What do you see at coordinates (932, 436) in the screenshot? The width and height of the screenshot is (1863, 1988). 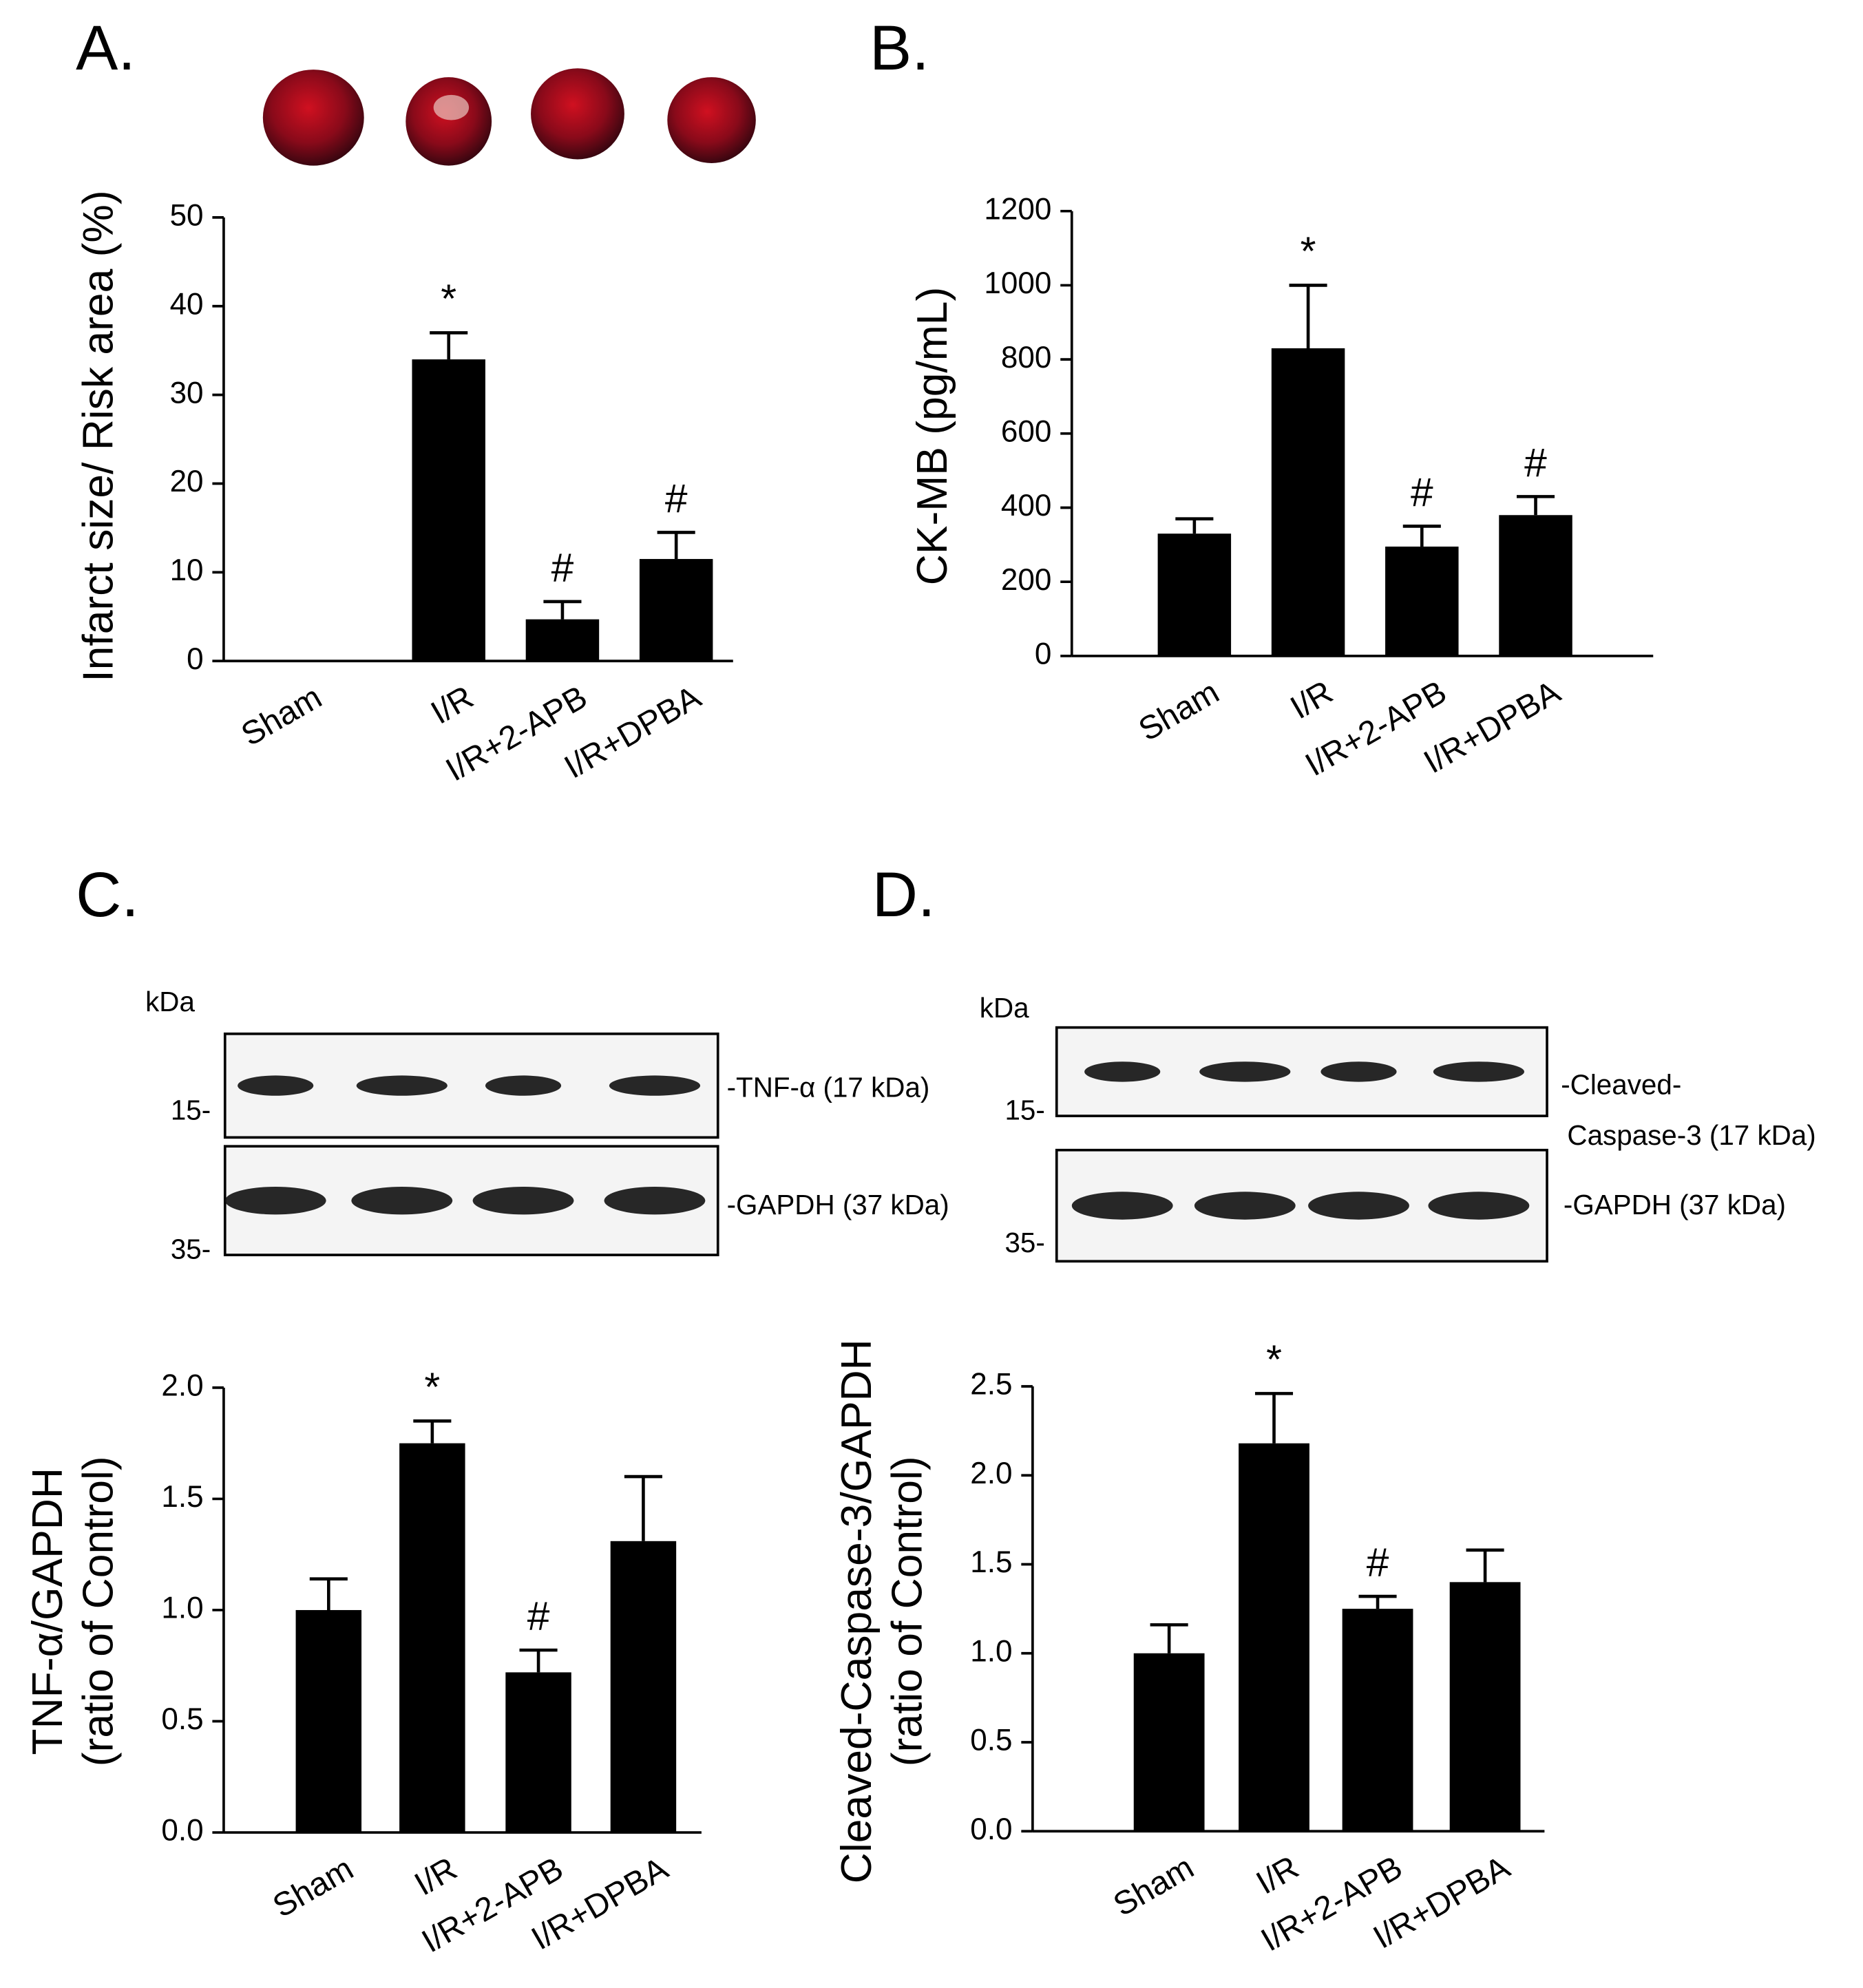 I see `y-axis-label: CK-MB (pg/mL)` at bounding box center [932, 436].